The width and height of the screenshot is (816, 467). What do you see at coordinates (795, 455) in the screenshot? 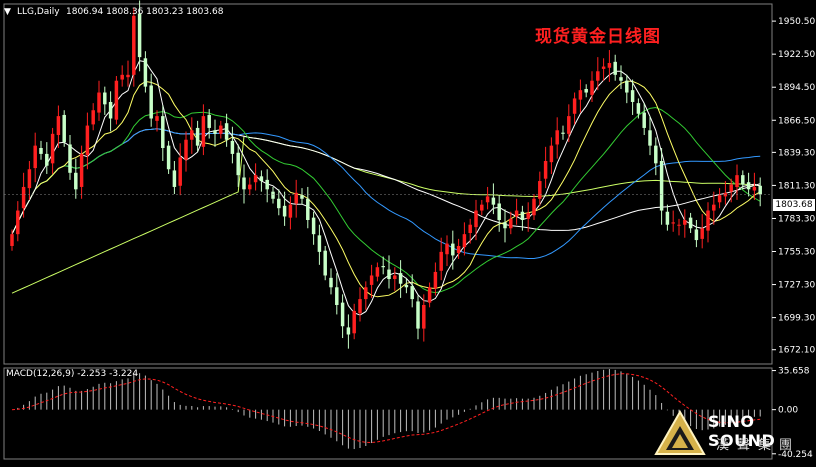
I see `macd-y-tick-label: -40.254` at bounding box center [795, 455].